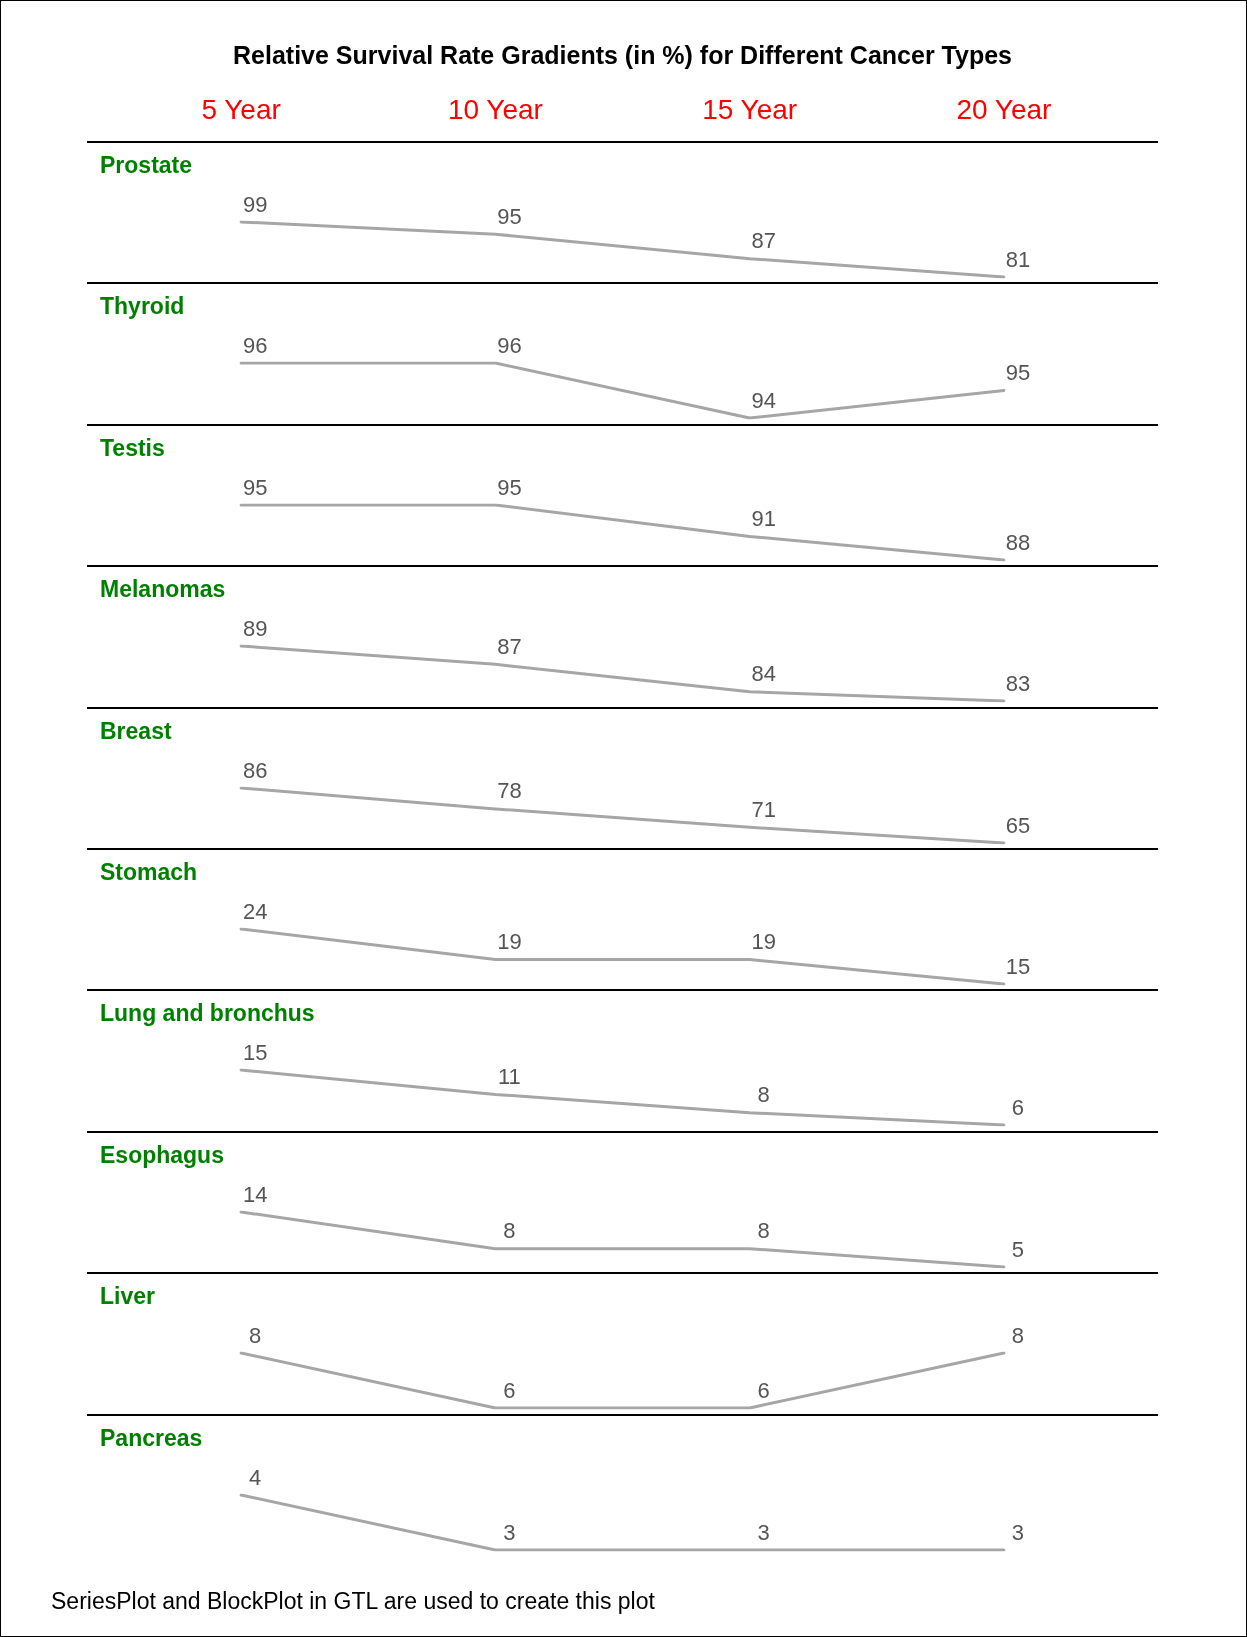  I want to click on data-label: 65, so click(1018, 825).